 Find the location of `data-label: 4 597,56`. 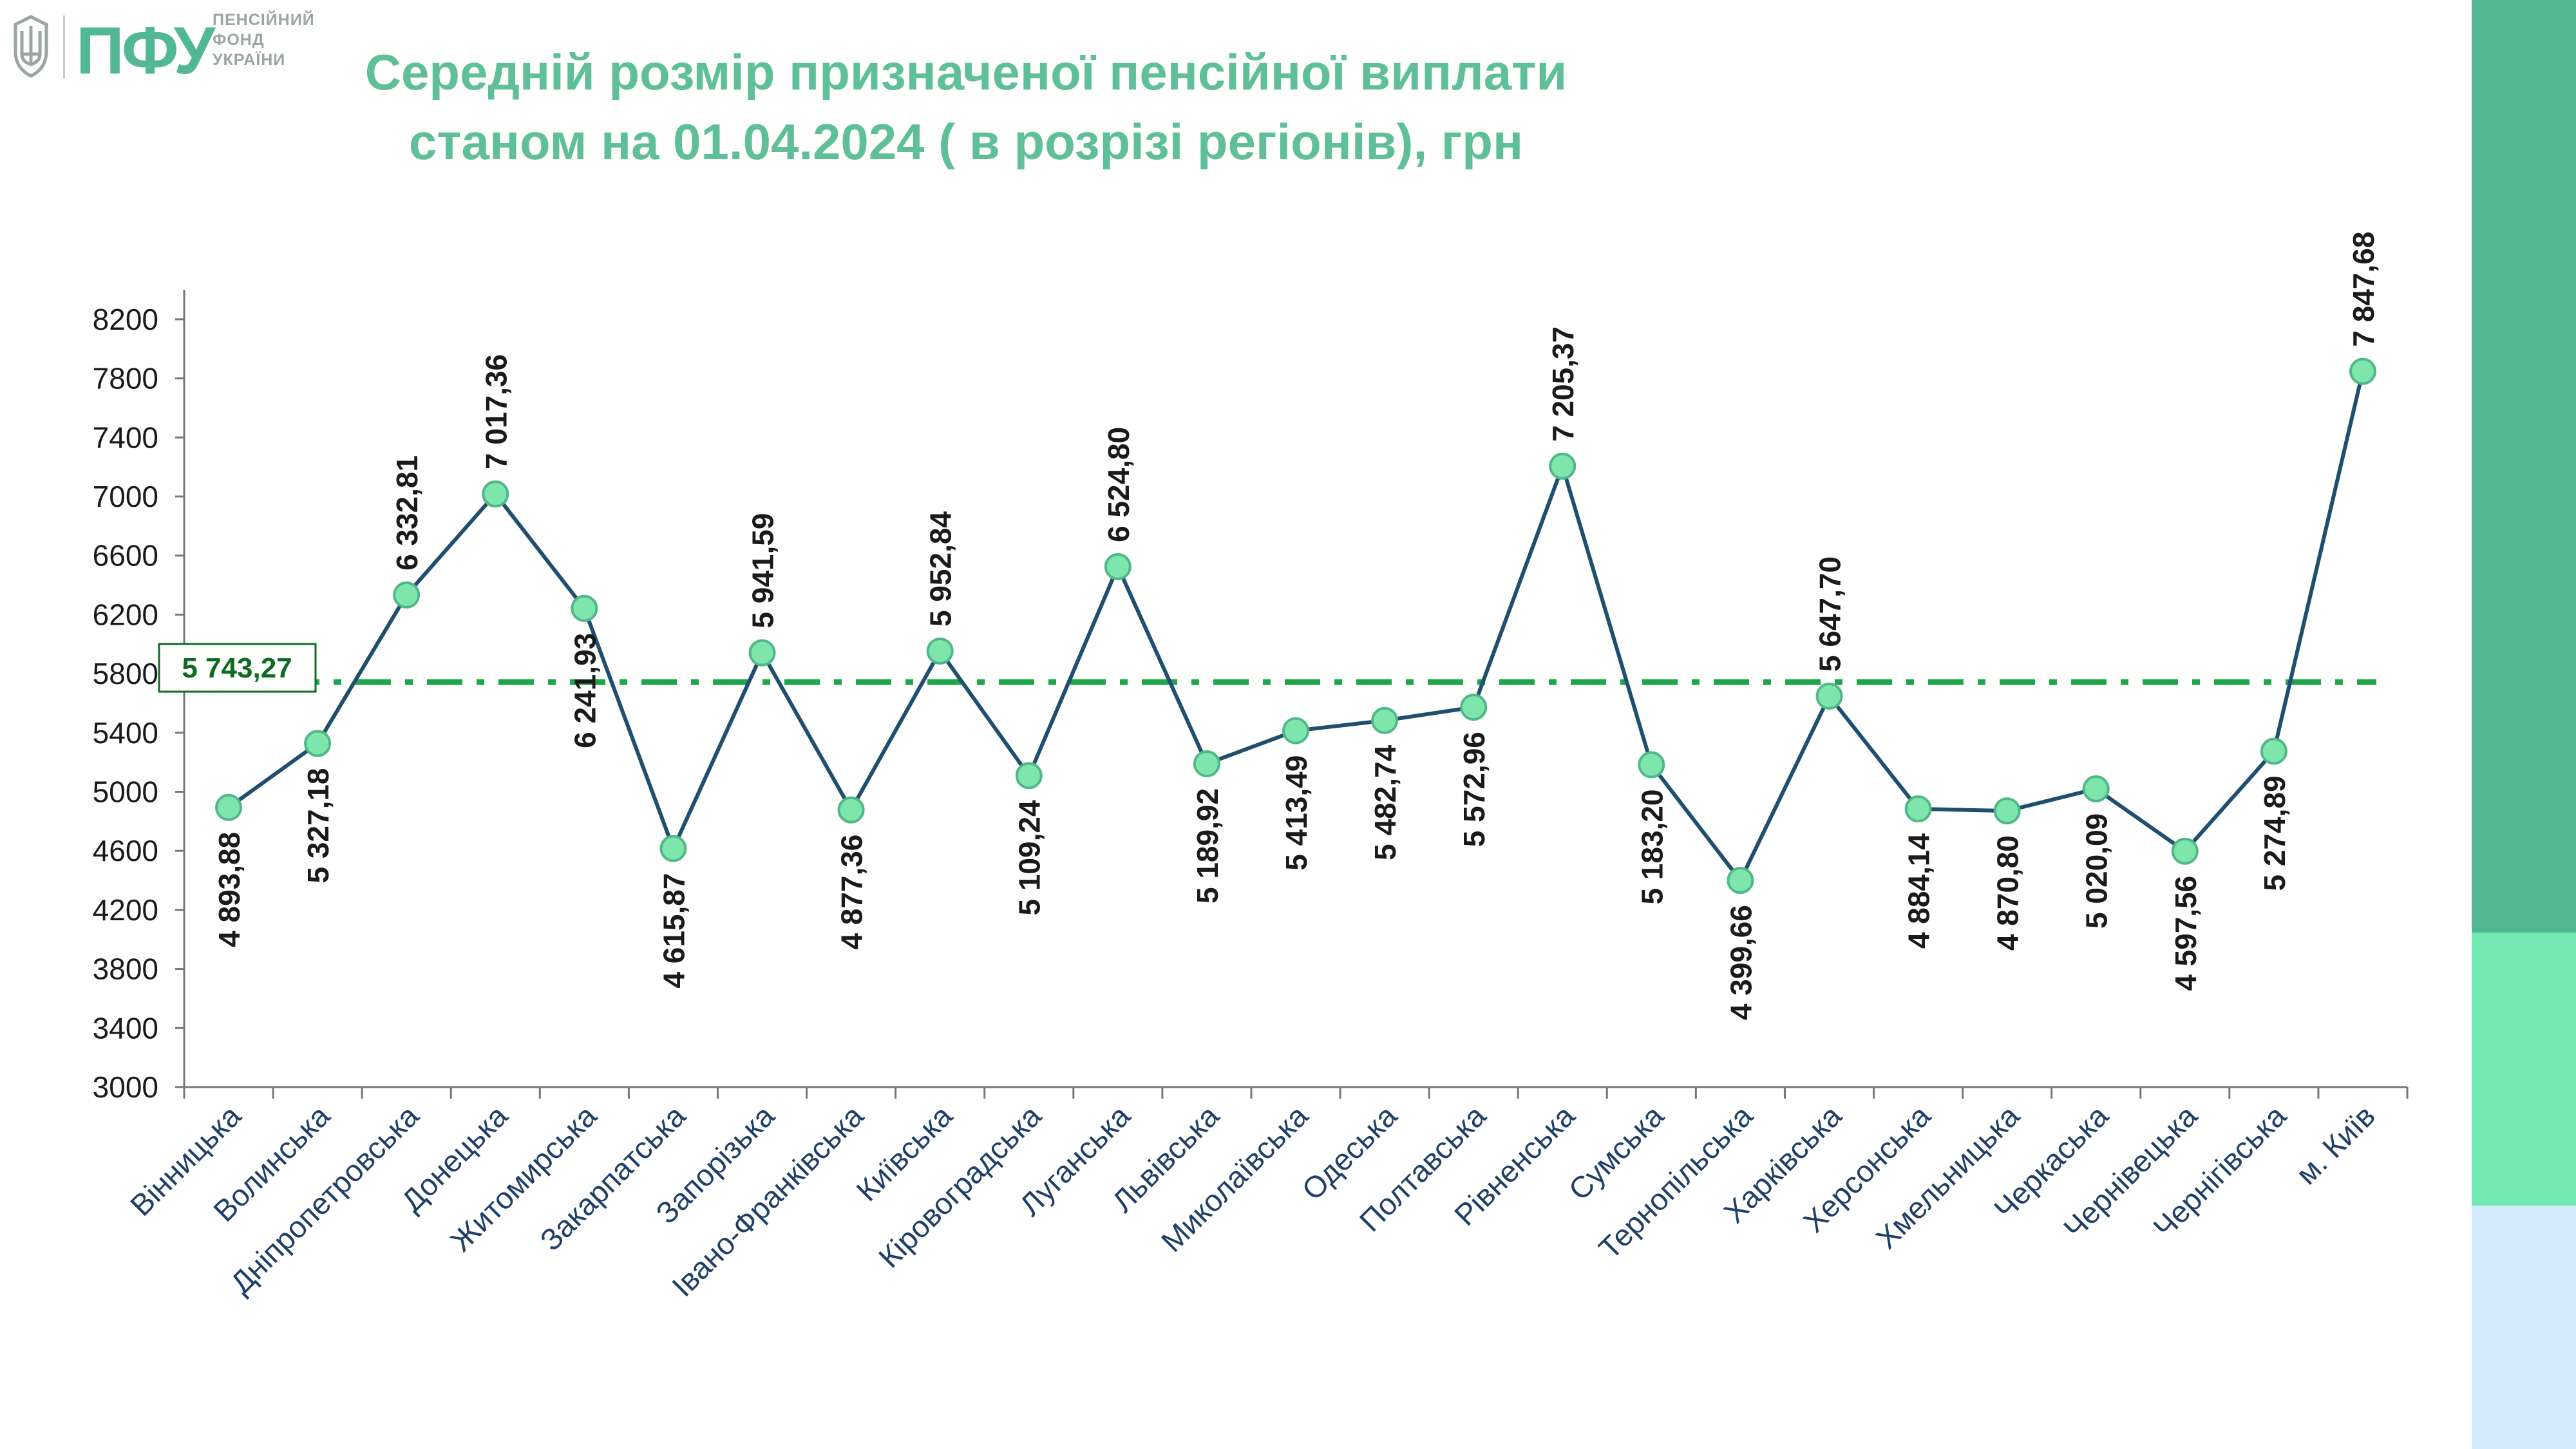

data-label: 4 597,56 is located at coordinates (2185, 934).